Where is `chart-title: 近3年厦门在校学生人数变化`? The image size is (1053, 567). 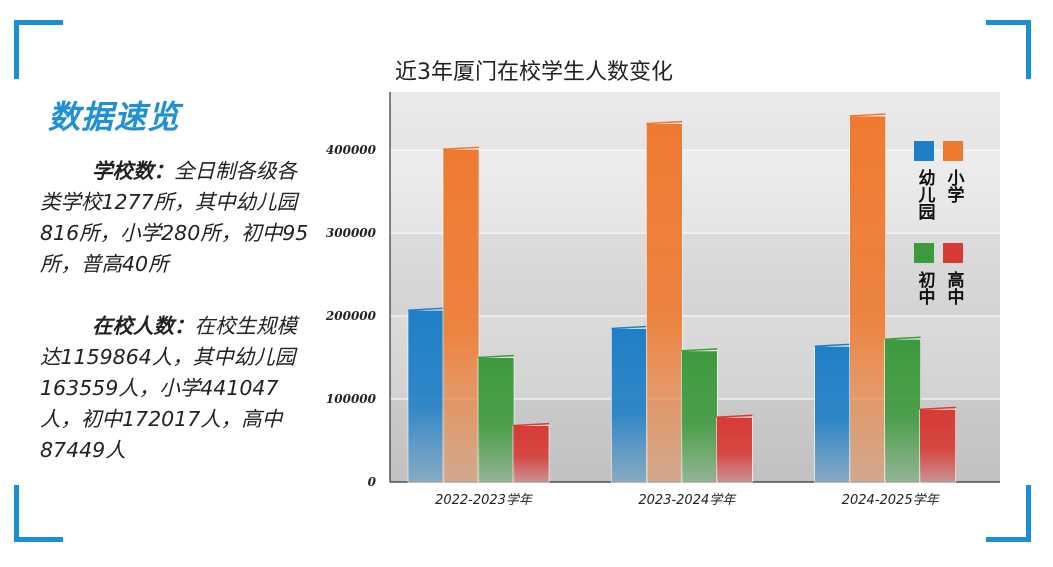
chart-title: 近3年厦门在校学生人数变化 is located at coordinates (534, 72).